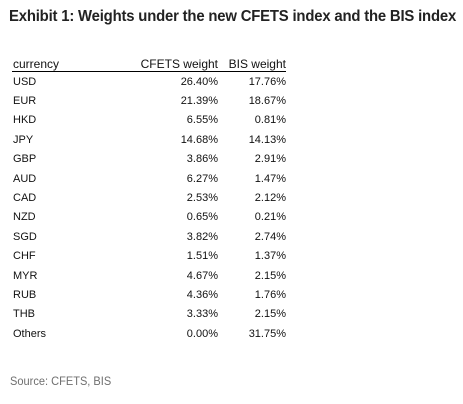  Describe the element at coordinates (25, 159) in the screenshot. I see `cell-currency: GBP` at that location.